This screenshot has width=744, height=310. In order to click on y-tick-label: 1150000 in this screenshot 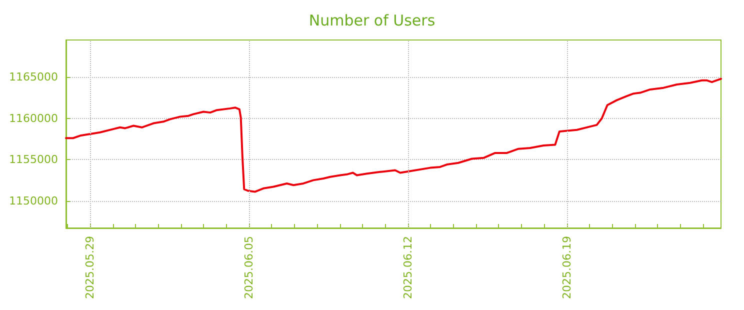, I will do `click(33, 201)`.